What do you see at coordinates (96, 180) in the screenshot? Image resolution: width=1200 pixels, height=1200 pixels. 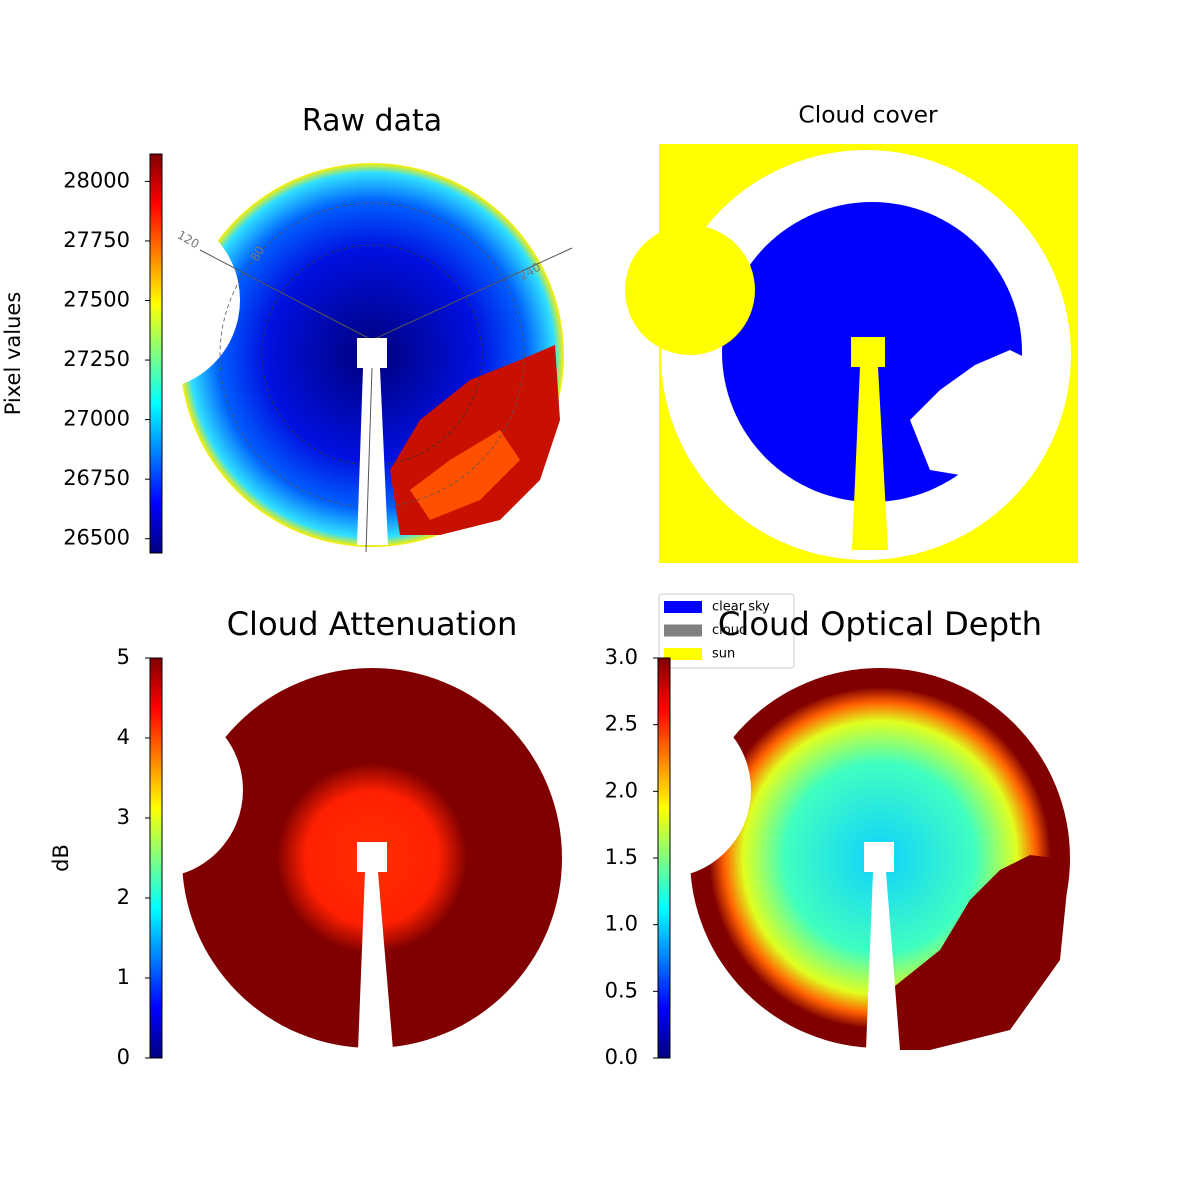 I see `colorbar-tick-label: 28000` at bounding box center [96, 180].